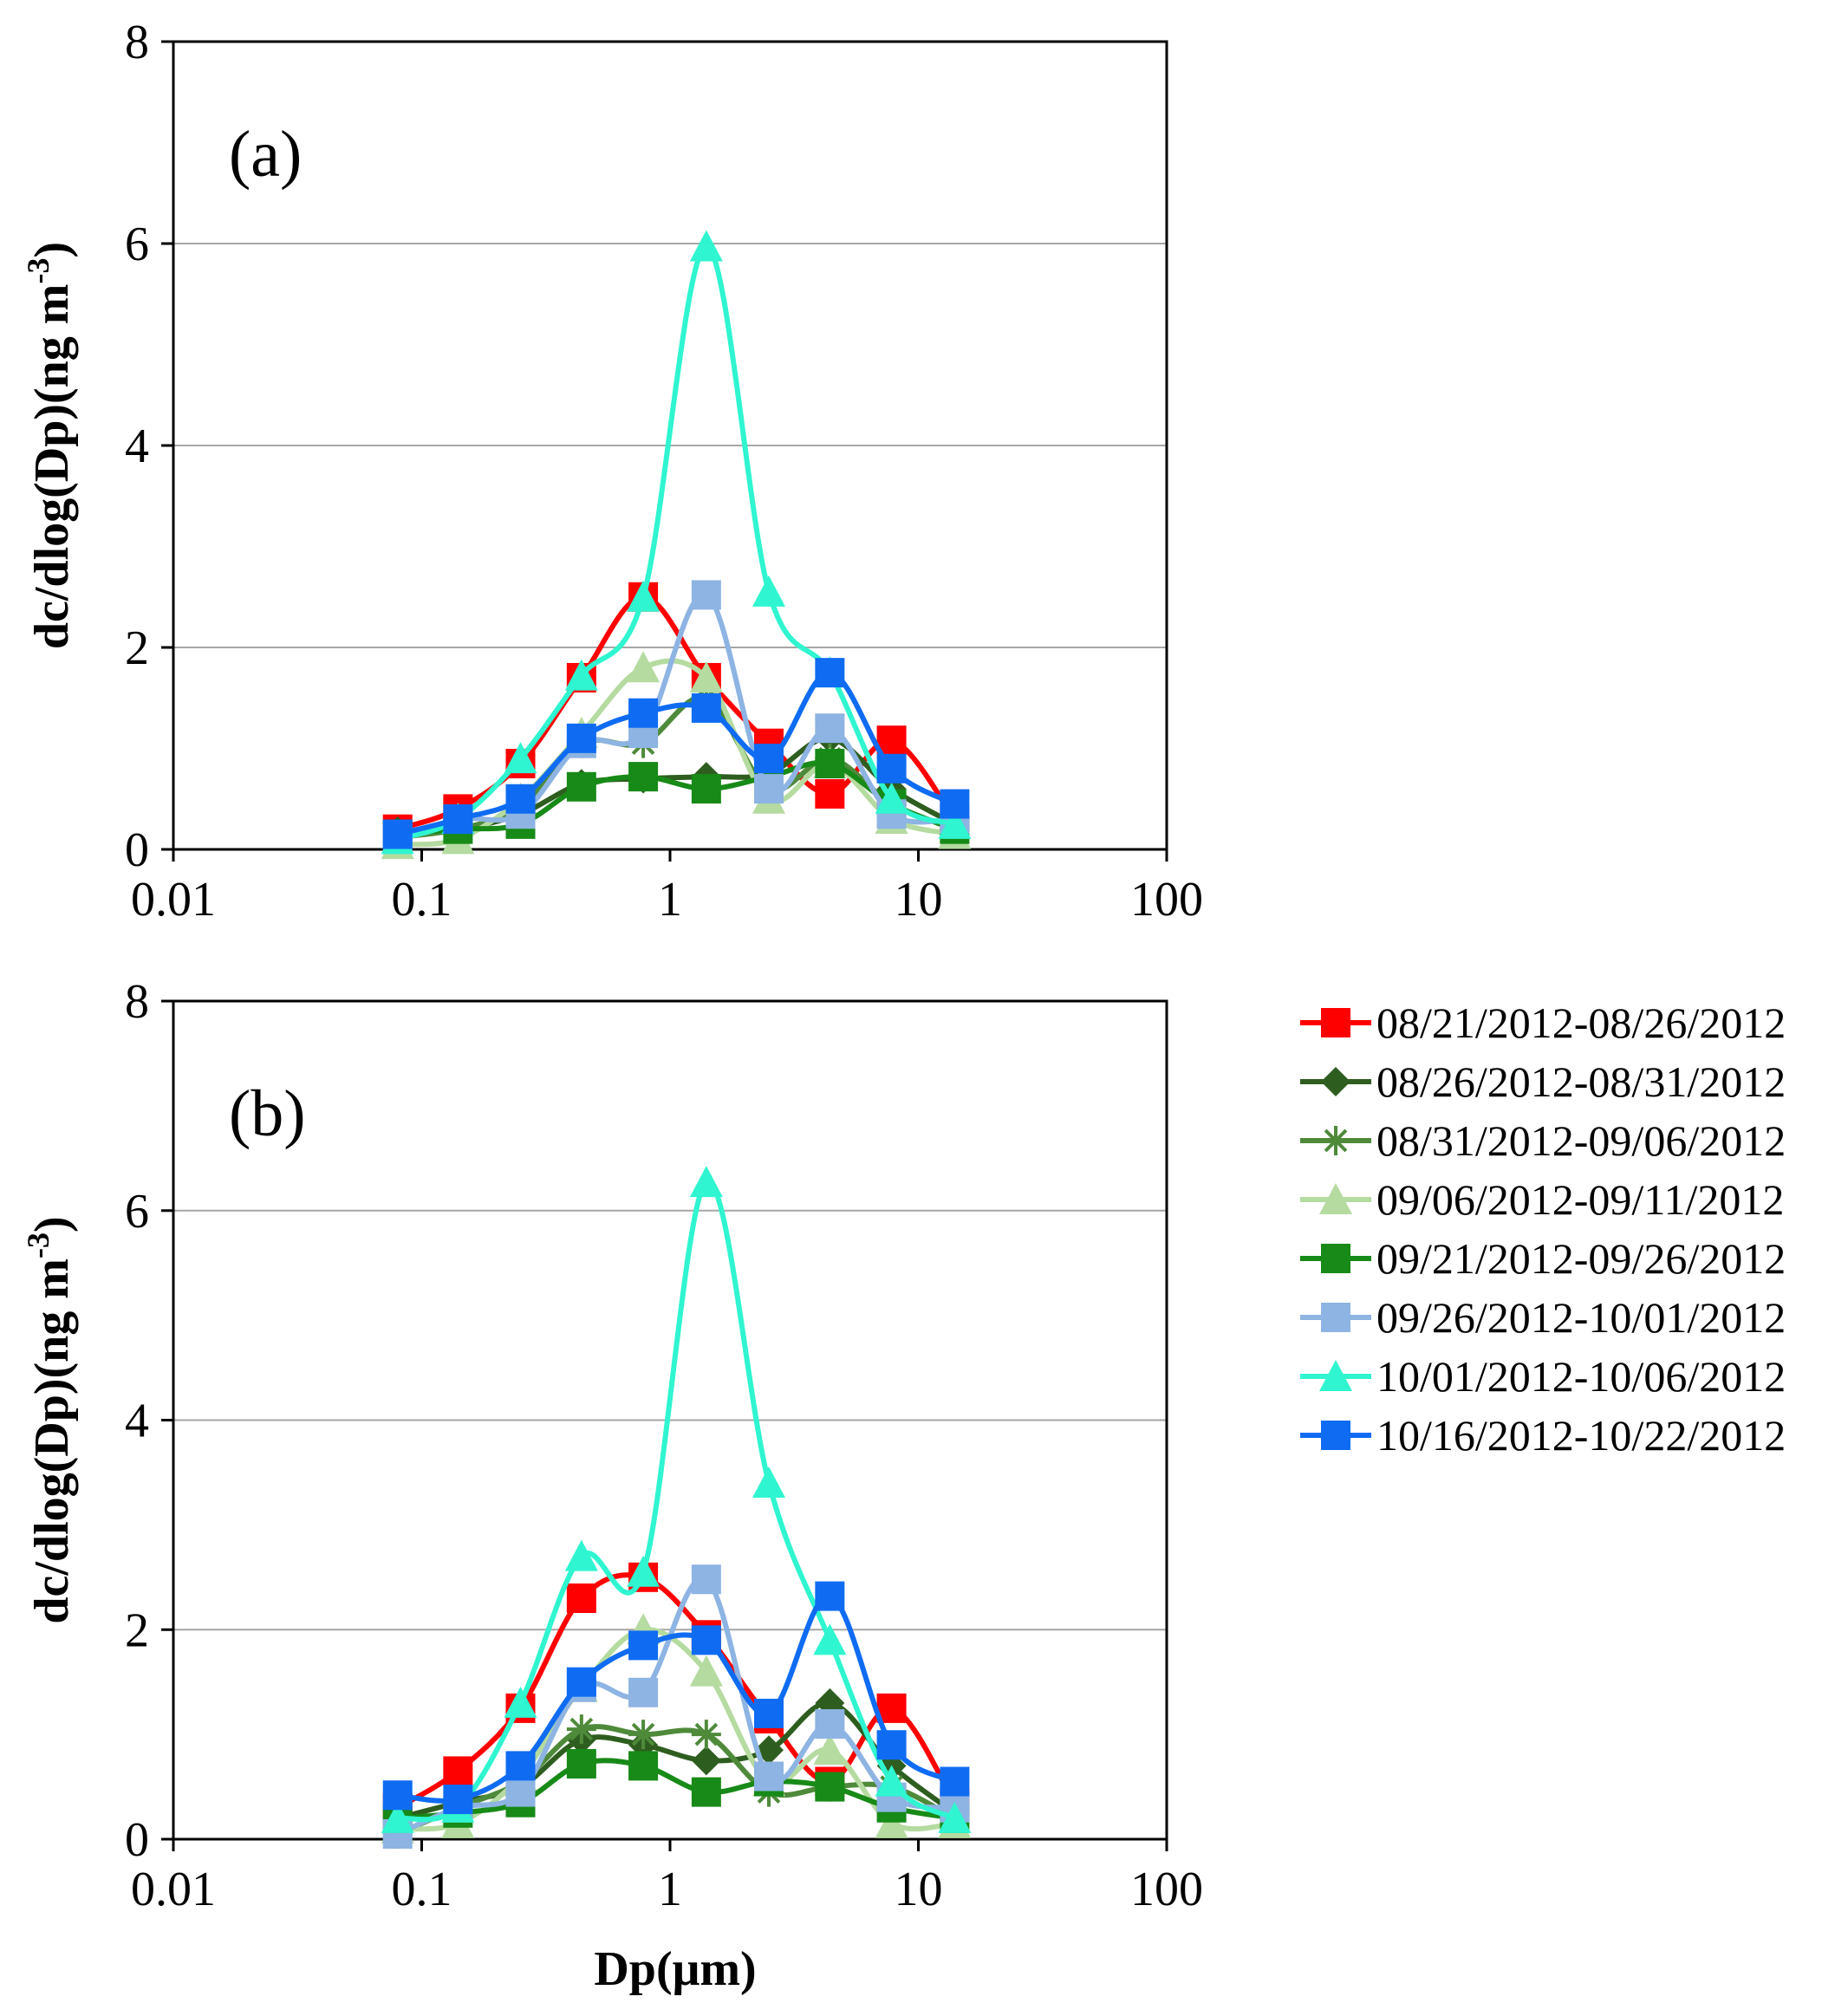  What do you see at coordinates (1581, 1258) in the screenshot?
I see `legend-label: 09/21/2012-09/26/2012` at bounding box center [1581, 1258].